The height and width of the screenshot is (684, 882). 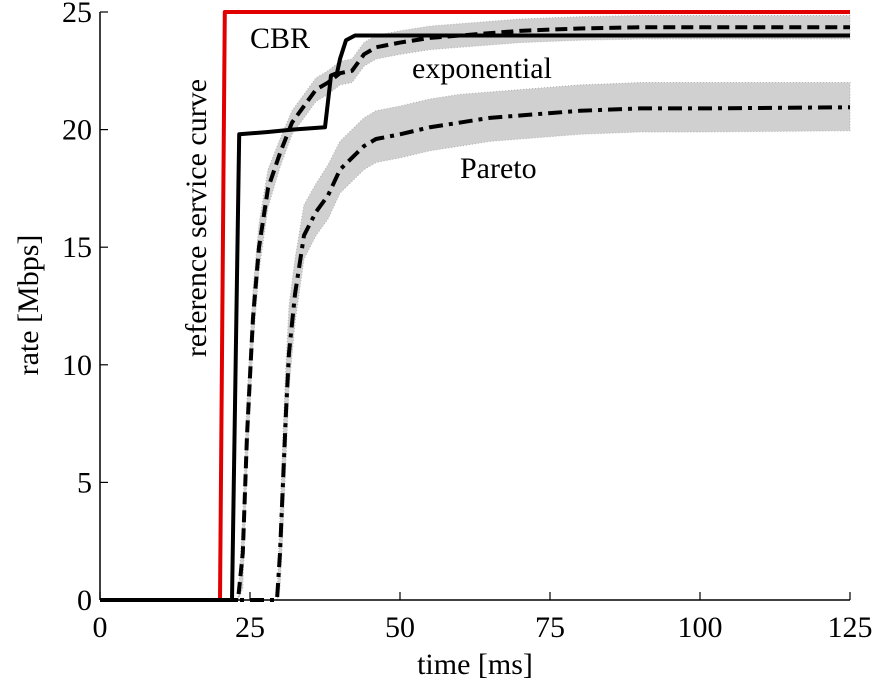 I want to click on y-tick-label: 20, so click(x=77, y=130).